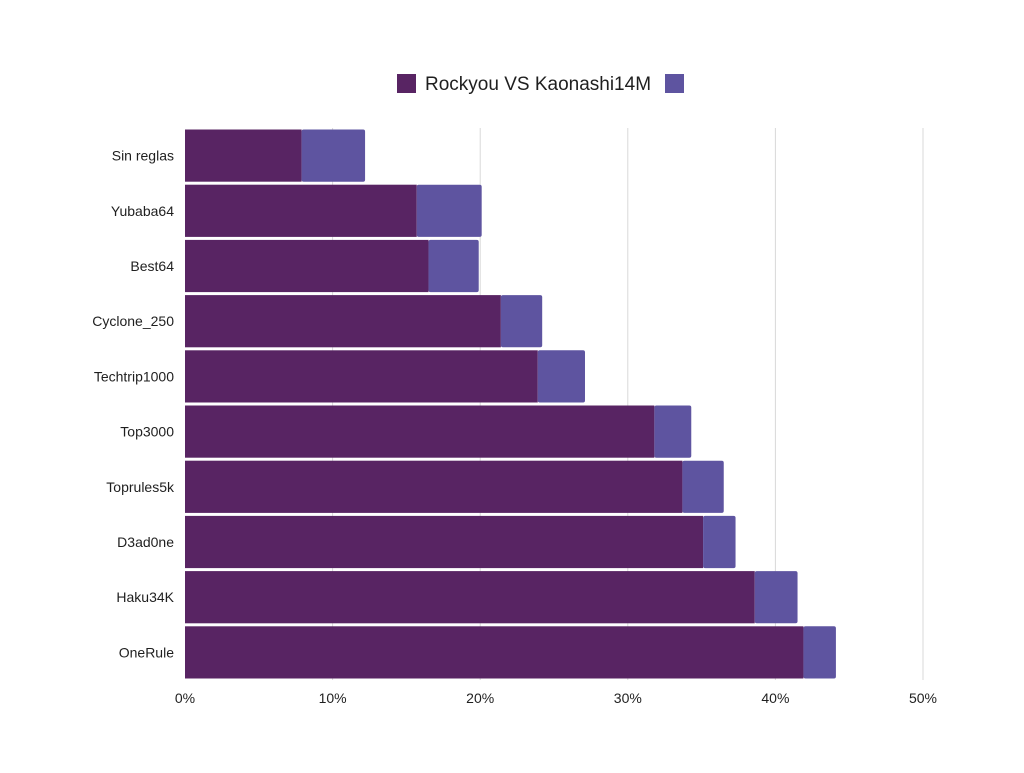 The height and width of the screenshot is (773, 1024). What do you see at coordinates (480, 698) in the screenshot?
I see `x-tick-label: 20%` at bounding box center [480, 698].